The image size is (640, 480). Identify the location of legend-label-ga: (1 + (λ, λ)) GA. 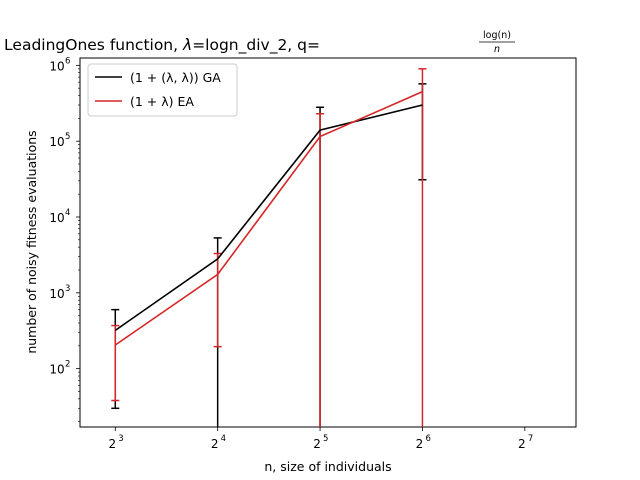
(175, 77).